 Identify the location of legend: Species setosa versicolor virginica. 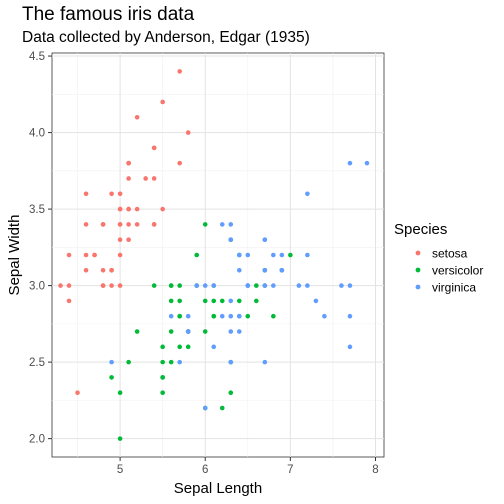
(438, 258).